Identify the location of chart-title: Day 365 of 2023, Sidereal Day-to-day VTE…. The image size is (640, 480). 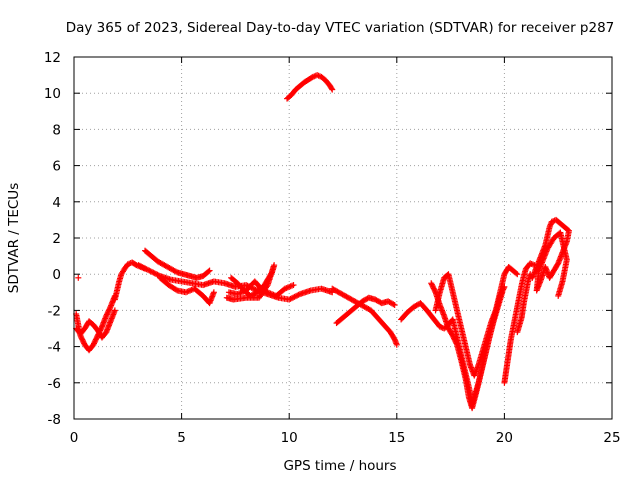
(340, 28).